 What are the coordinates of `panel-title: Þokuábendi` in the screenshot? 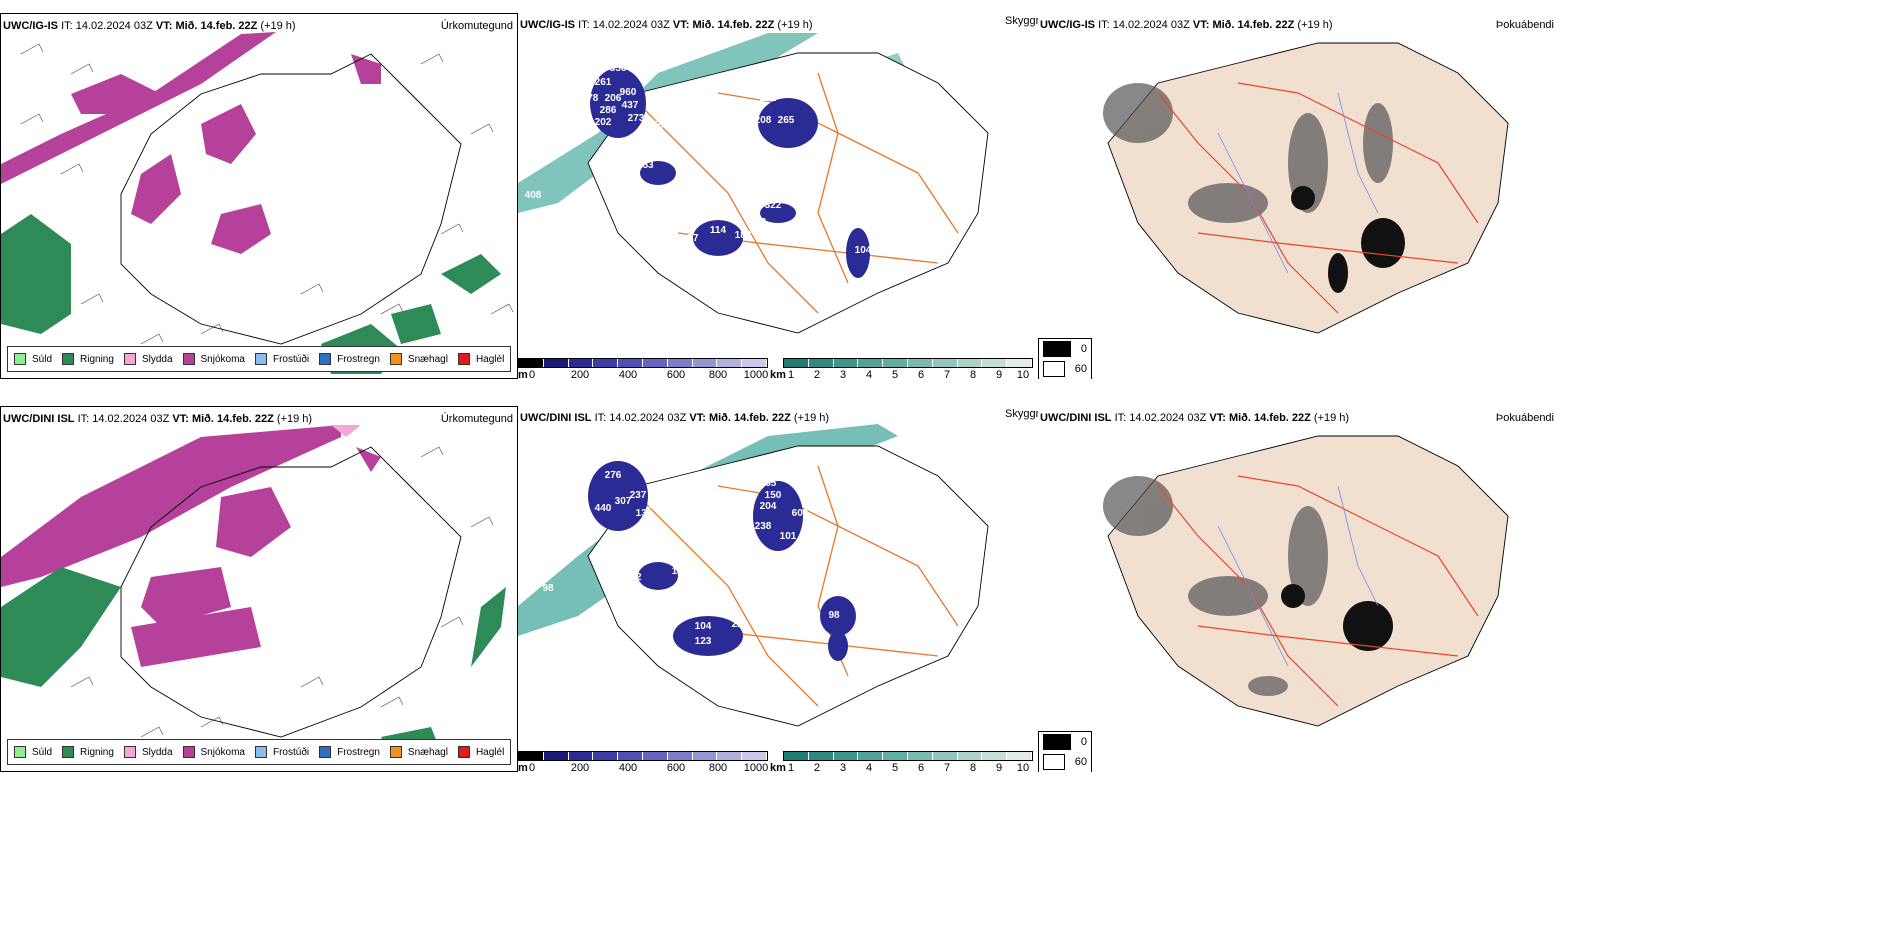 It's located at (1524, 25).